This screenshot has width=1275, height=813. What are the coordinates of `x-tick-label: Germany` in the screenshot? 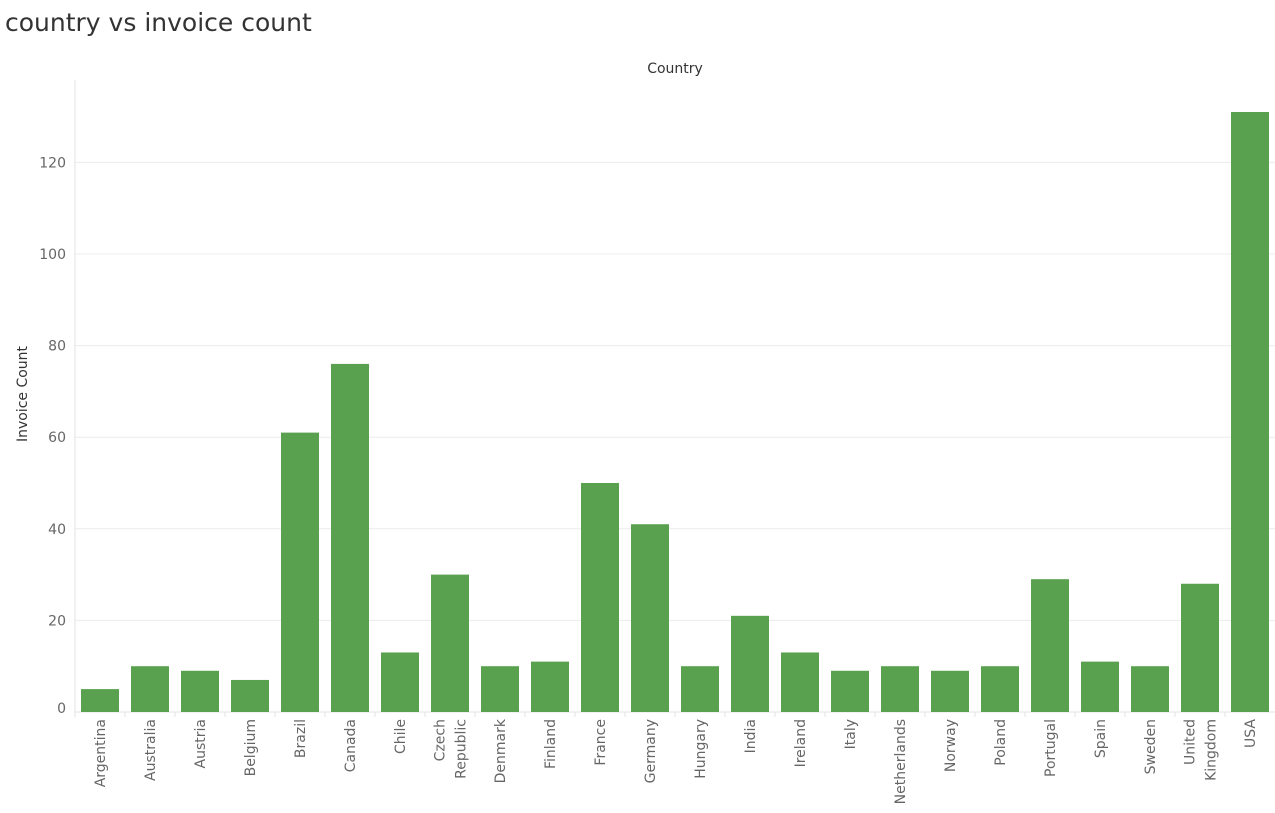 It's located at (651, 751).